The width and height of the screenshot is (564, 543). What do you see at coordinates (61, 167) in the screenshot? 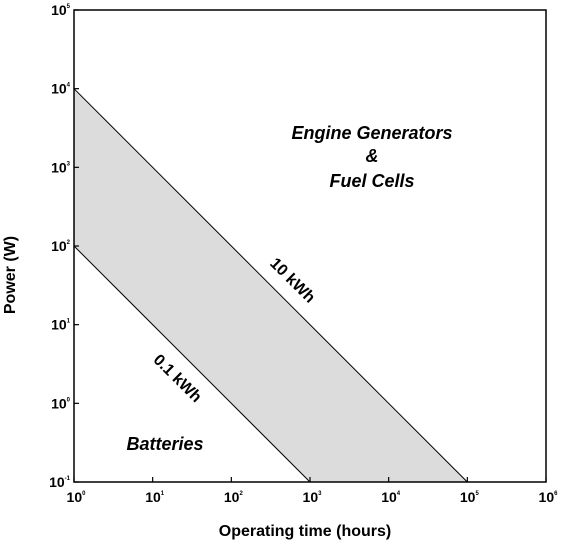
I see `y-tick-label-4: 10³` at bounding box center [61, 167].